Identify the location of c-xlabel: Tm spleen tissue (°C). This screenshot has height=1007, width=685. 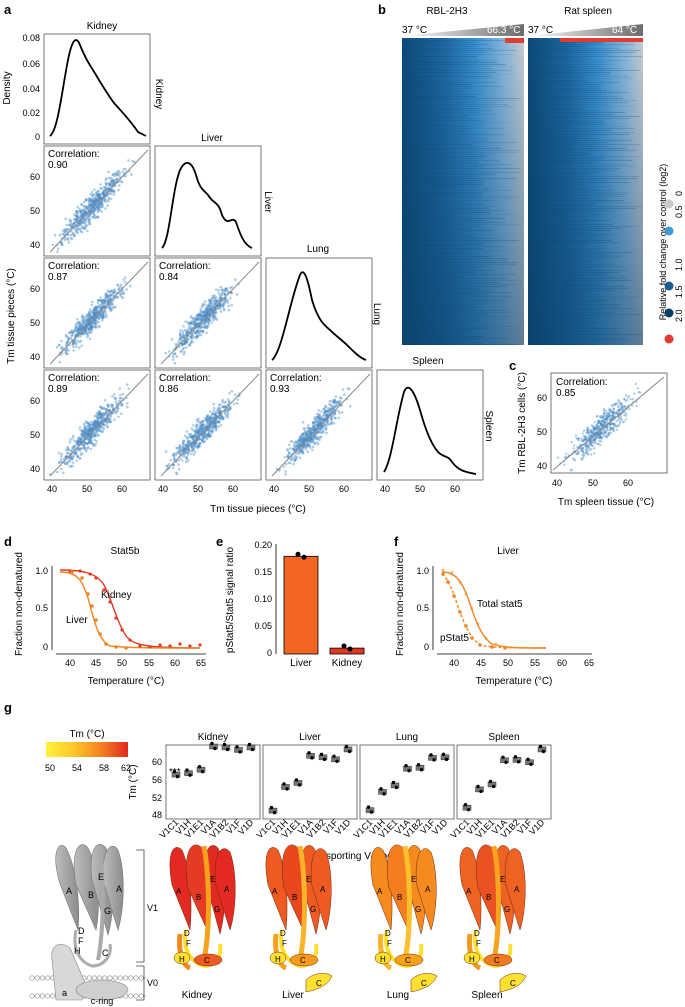
(606, 502).